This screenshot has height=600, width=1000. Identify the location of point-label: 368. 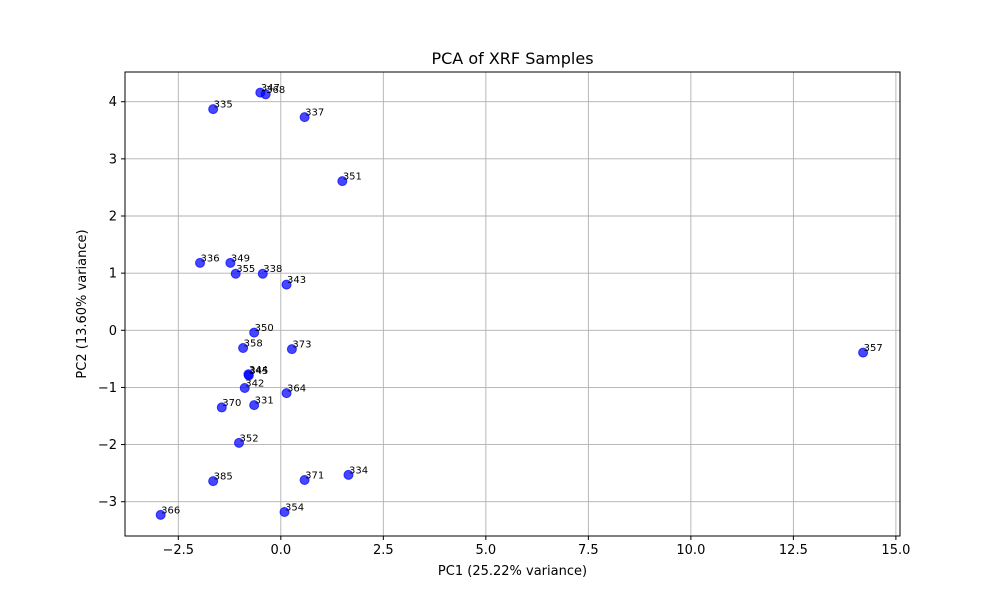
(275, 90).